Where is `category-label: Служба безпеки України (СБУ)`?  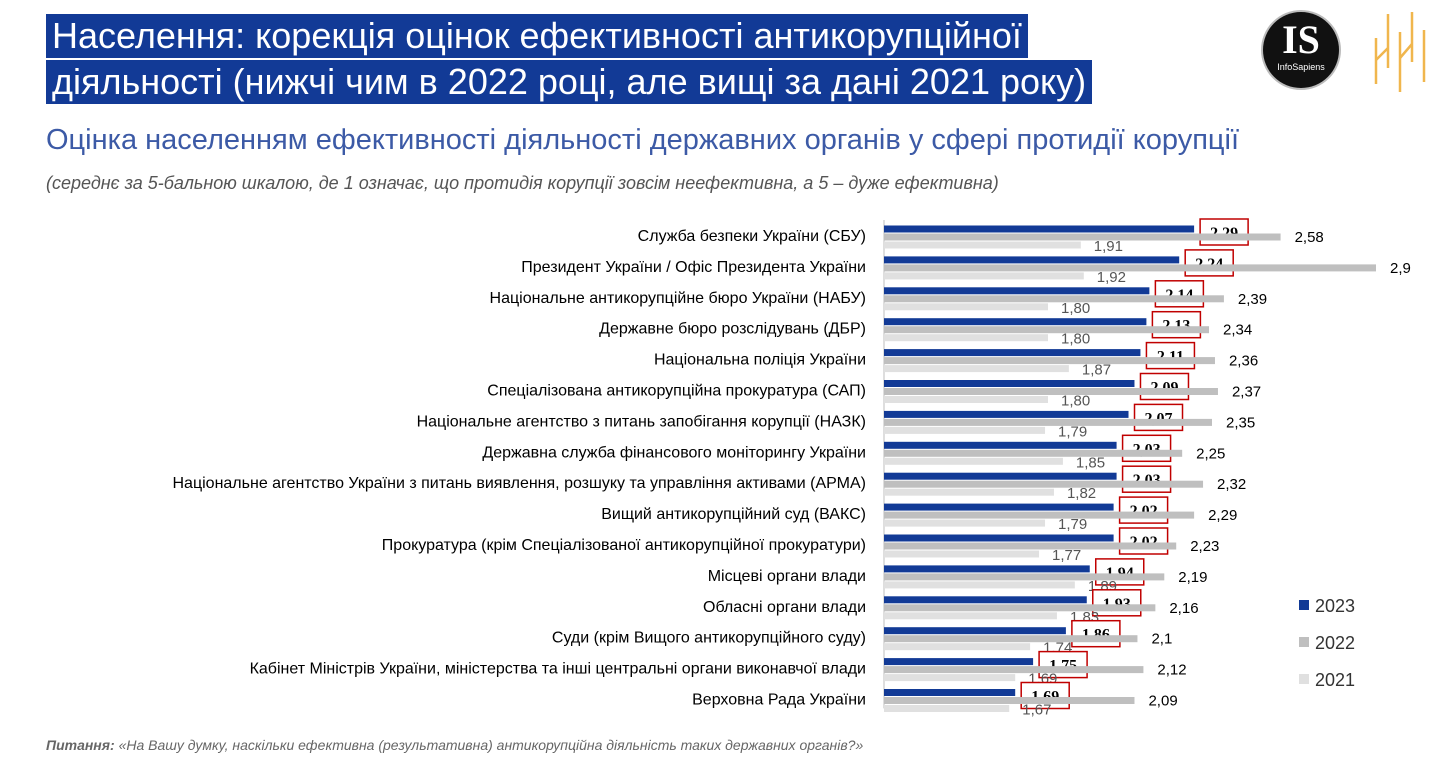 category-label: Служба безпеки України (СБУ) is located at coordinates (752, 236).